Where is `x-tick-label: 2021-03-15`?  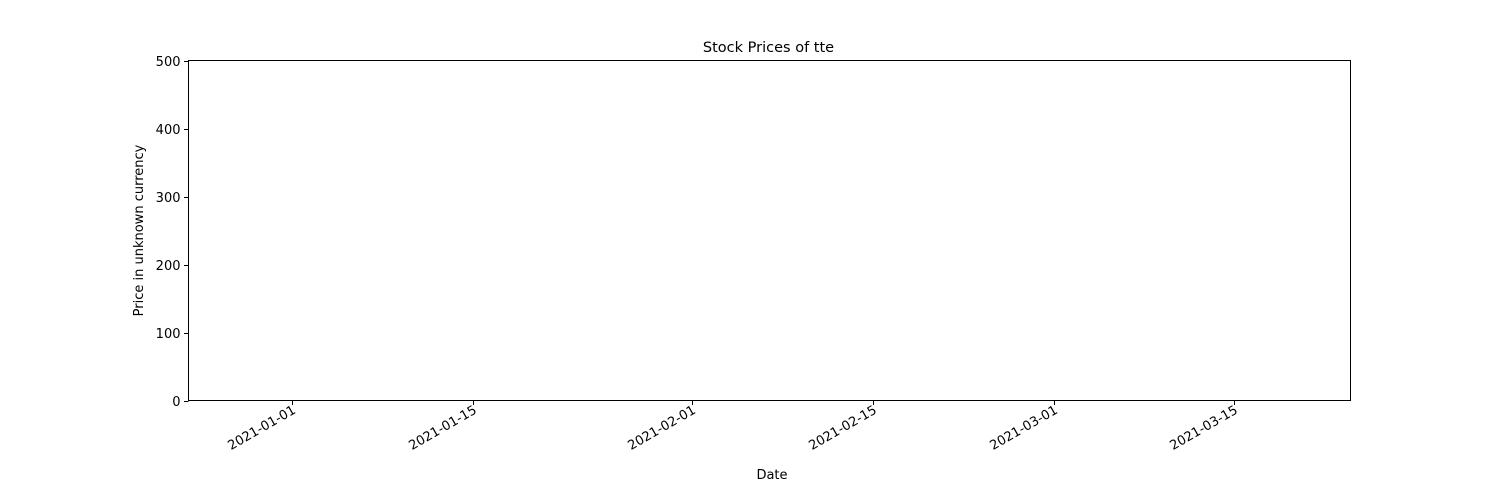
x-tick-label: 2021-03-15 is located at coordinates (1204, 428).